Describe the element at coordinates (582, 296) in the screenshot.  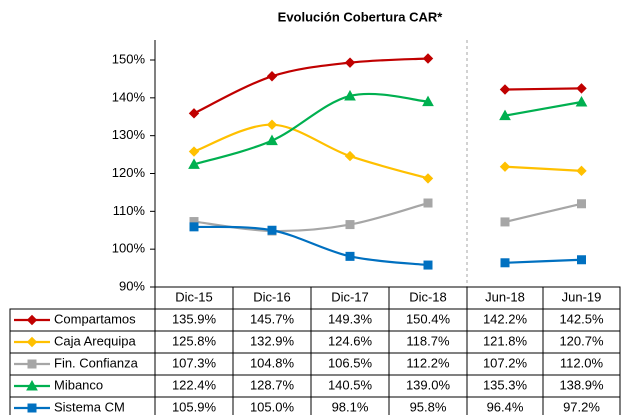
I see `x-tick-label: Jun-19` at that location.